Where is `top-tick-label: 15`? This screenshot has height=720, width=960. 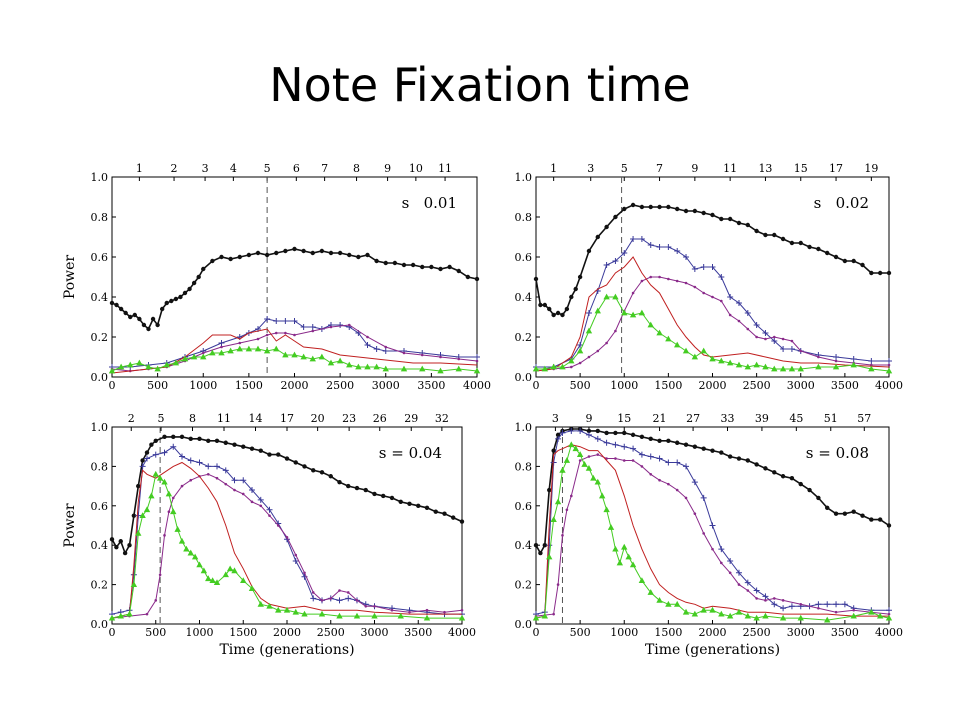 top-tick-label: 15 is located at coordinates (801, 168).